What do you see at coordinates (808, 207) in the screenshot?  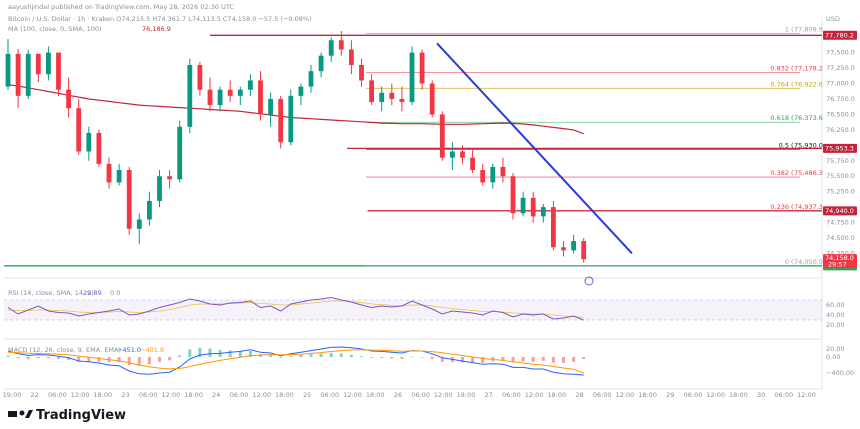 I see `fib-value-label: 74,937.3` at bounding box center [808, 207].